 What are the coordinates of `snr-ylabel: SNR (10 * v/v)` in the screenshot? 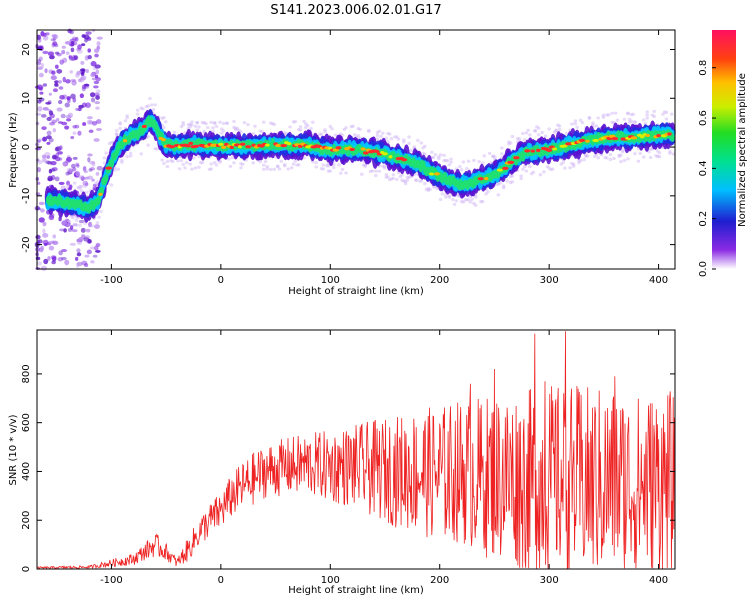 It's located at (13, 449).